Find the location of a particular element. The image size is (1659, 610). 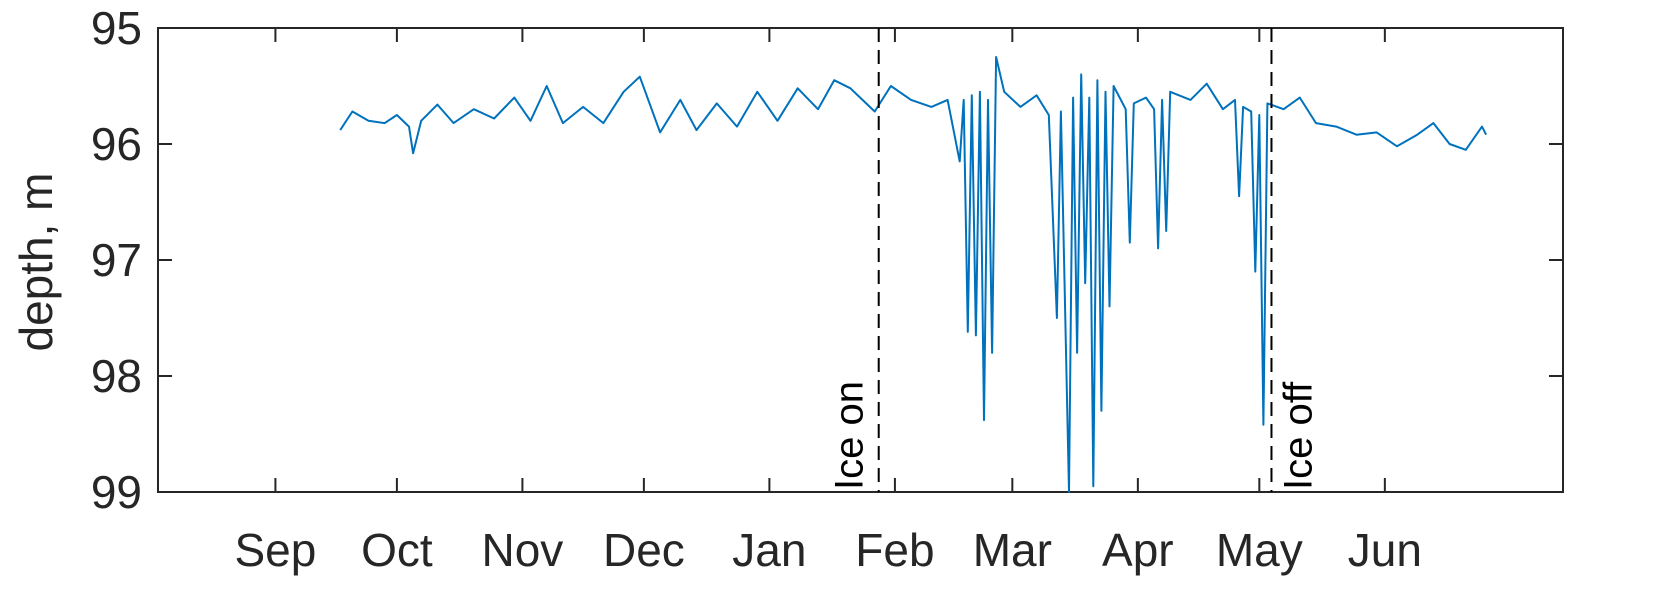

x-tick-label: Mar is located at coordinates (1012, 550).